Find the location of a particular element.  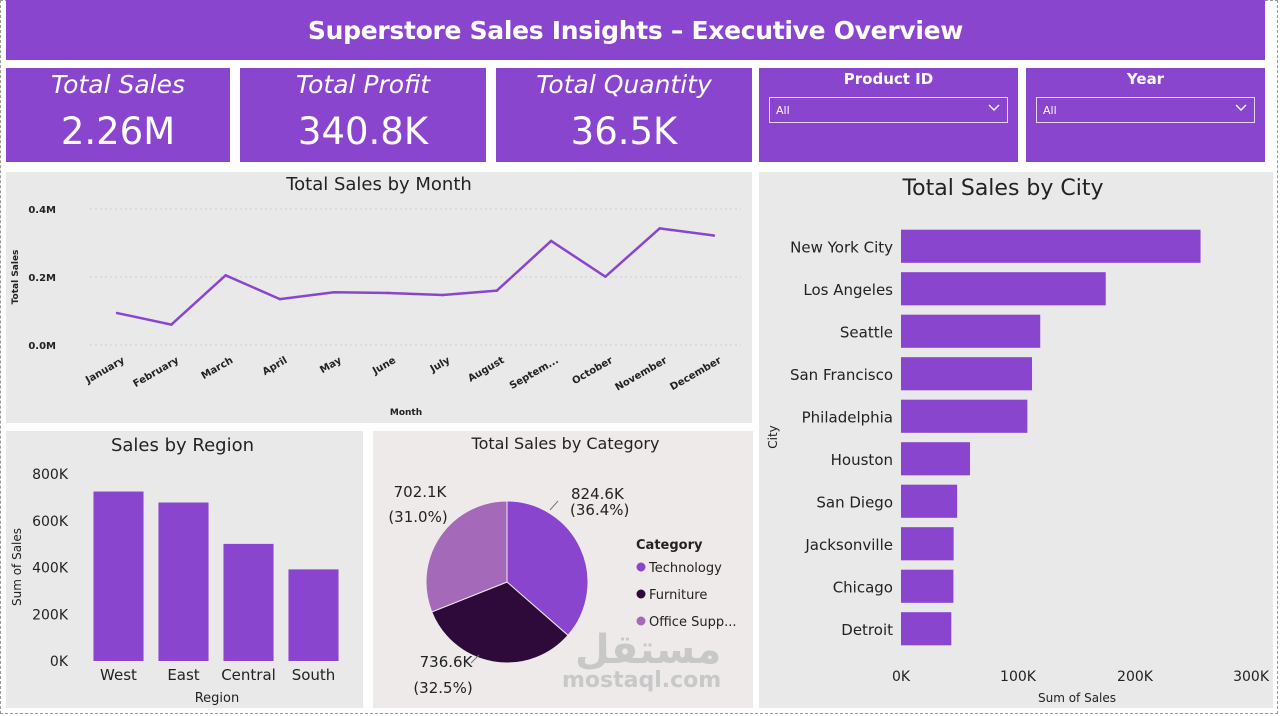

kpi-card-total-quantity: Total Quantity 36.5K is located at coordinates (624, 115).